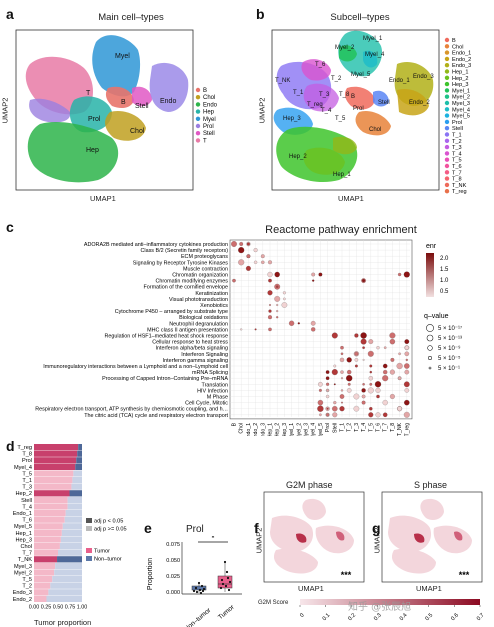 This screenshot has height=627, width=494. I want to click on celltype-label: Chol, so click(242, 428).